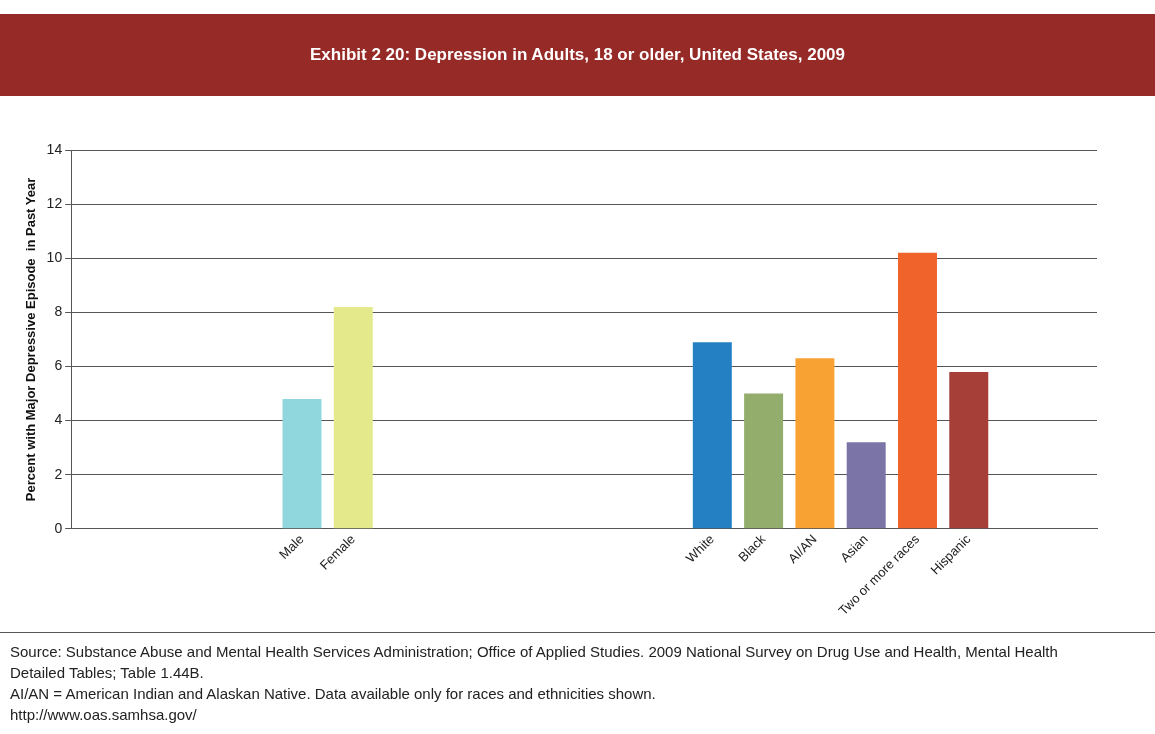 Image resolution: width=1155 pixels, height=734 pixels. Describe the element at coordinates (58, 311) in the screenshot. I see `y-tick-label: 8` at that location.